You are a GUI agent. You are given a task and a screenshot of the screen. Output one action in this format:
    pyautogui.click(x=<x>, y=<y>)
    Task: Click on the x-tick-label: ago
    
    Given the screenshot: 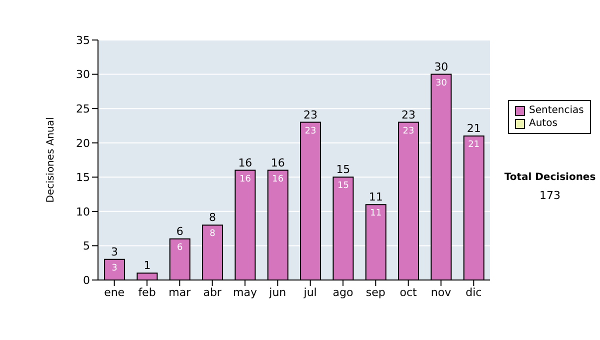 What is the action you would take?
    pyautogui.click(x=343, y=292)
    